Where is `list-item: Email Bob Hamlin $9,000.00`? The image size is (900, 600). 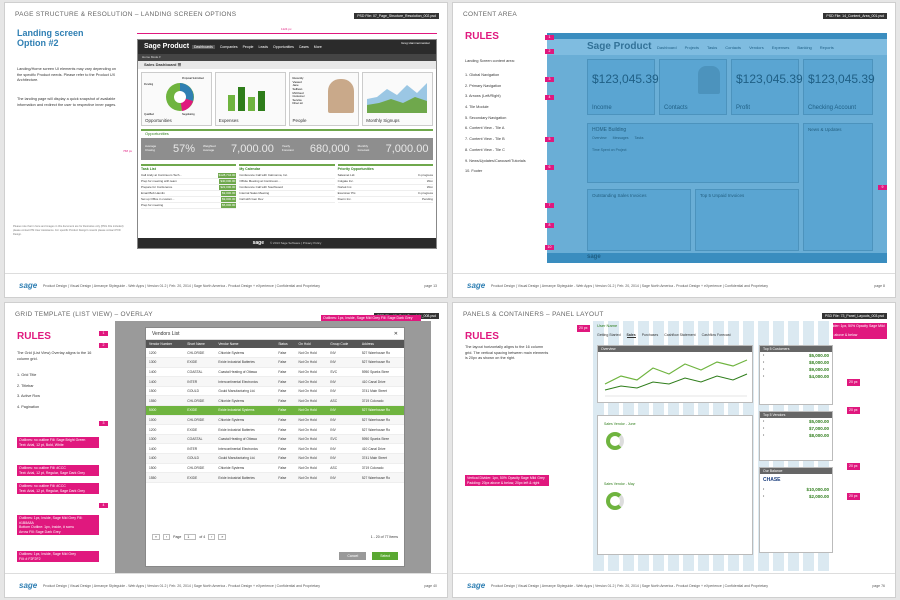
list-item: Email Bob Hamlin $9,000.00 is located at coordinates (189, 194).